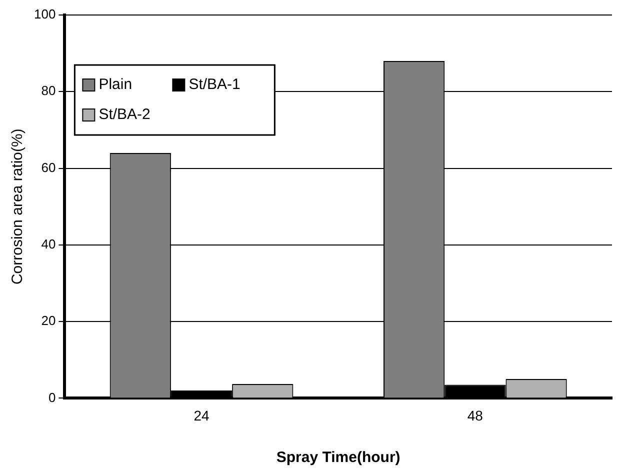 The image size is (622, 476). I want to click on y-tick-label: 100, so click(45, 14).